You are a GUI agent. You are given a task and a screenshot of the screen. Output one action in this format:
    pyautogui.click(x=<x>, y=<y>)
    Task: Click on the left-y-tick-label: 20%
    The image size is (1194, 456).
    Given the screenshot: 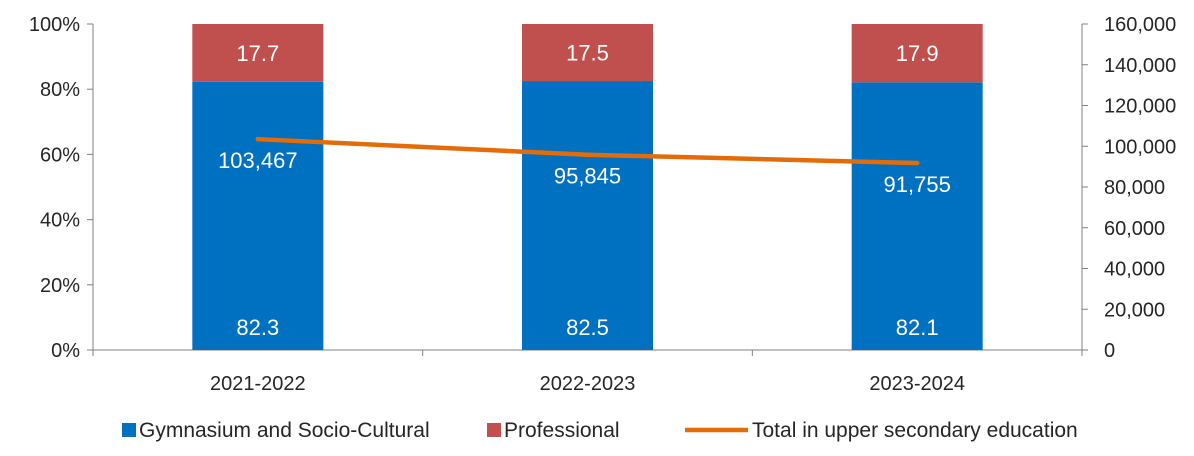 What is the action you would take?
    pyautogui.click(x=60, y=286)
    